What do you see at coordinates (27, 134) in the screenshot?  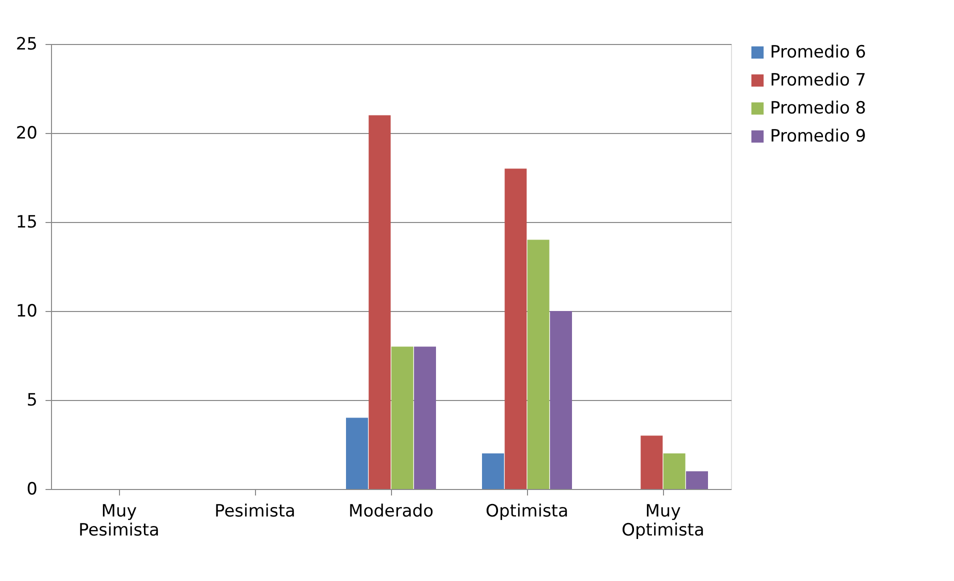 I see `y-tick-label: 20` at bounding box center [27, 134].